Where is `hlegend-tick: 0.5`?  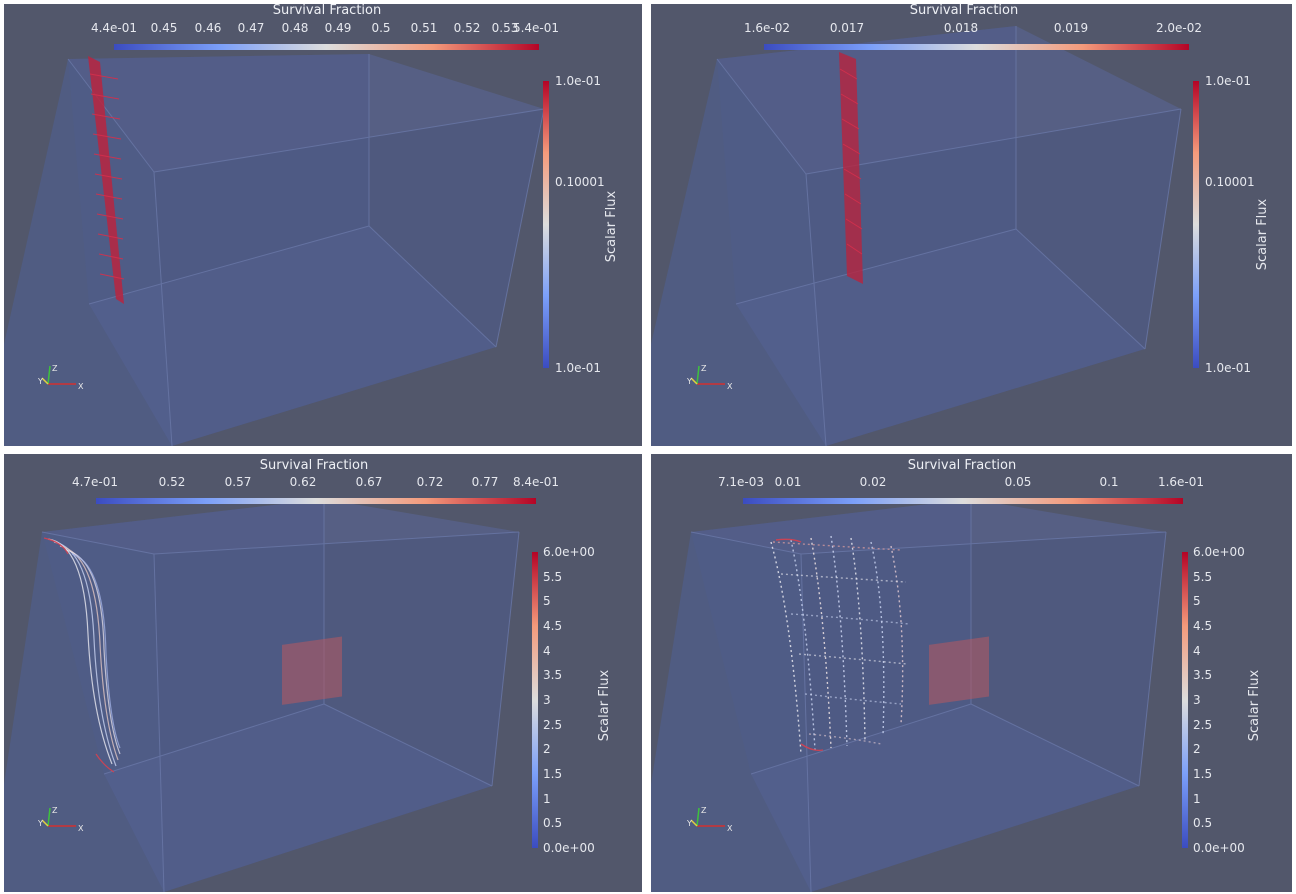 hlegend-tick: 0.5 is located at coordinates (381, 28).